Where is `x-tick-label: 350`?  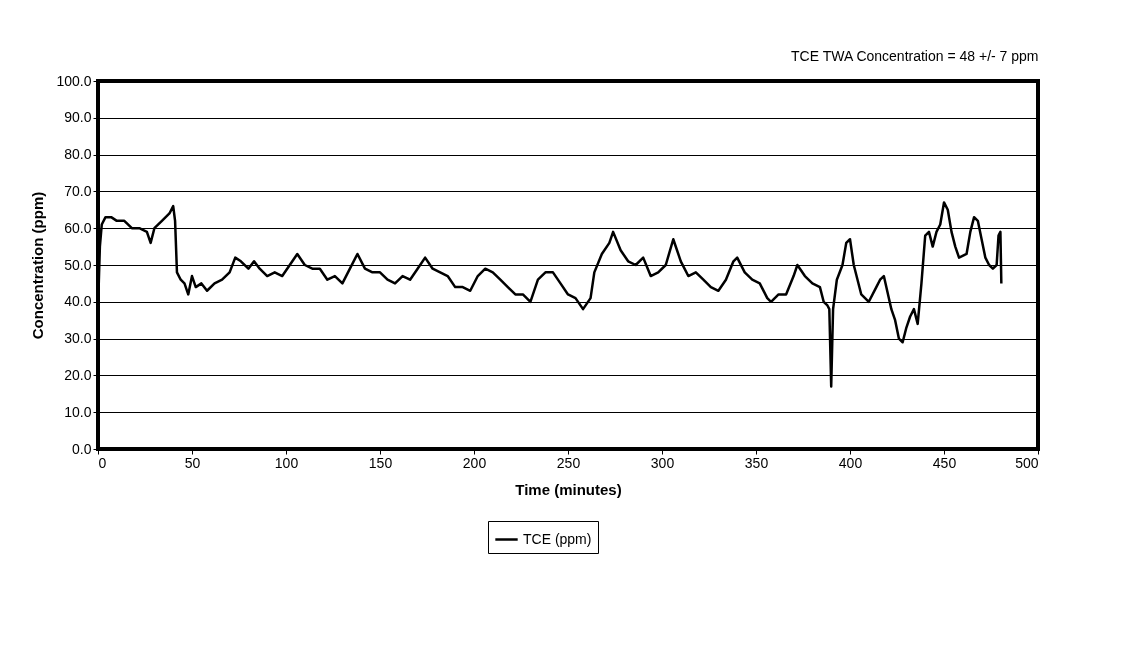
x-tick-label: 350 is located at coordinates (756, 462).